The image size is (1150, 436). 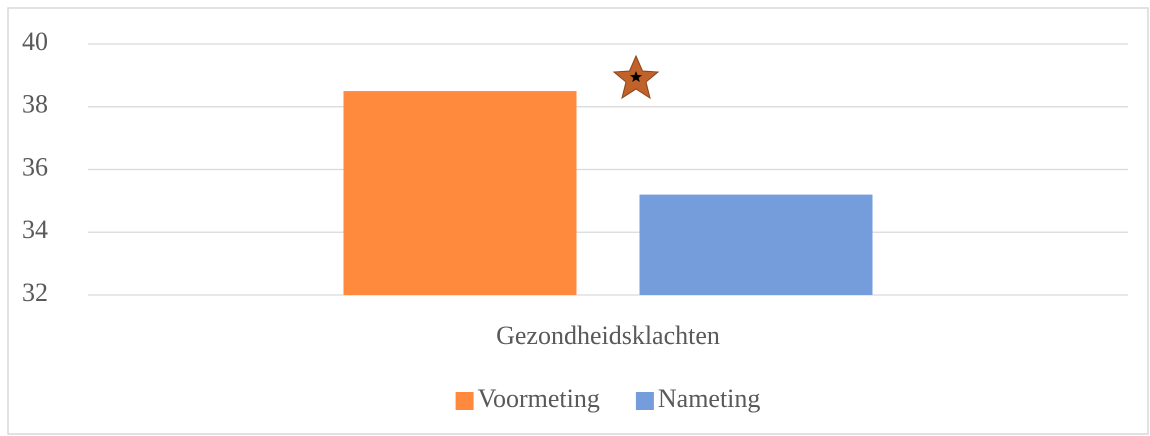 What do you see at coordinates (539, 398) in the screenshot?
I see `legend-label: Voormeting` at bounding box center [539, 398].